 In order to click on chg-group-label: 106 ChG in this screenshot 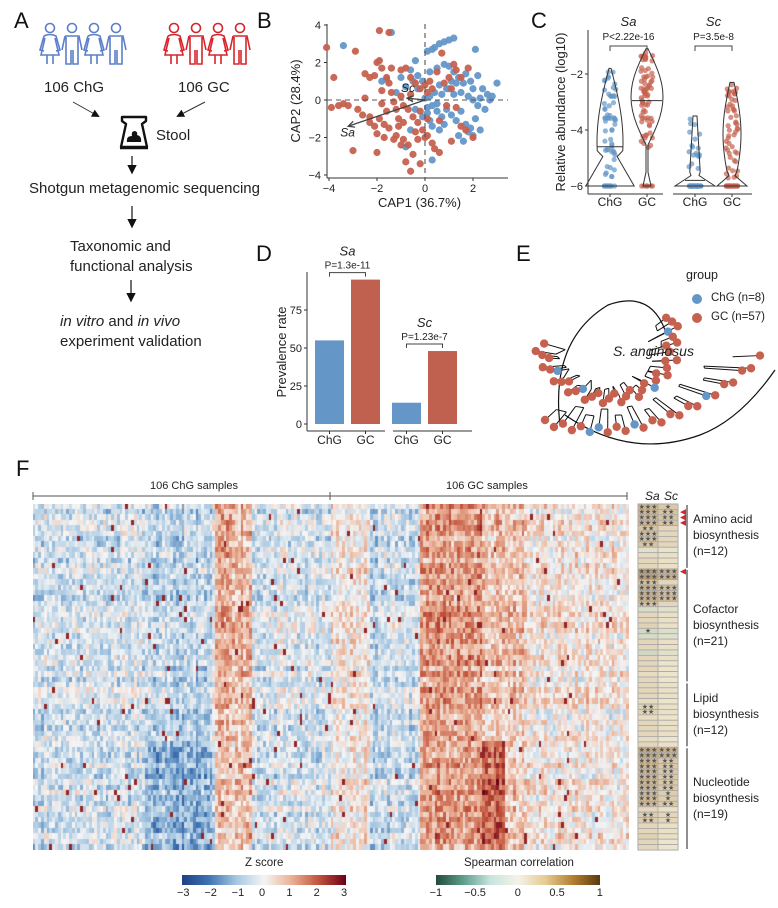, I will do `click(74, 87)`.